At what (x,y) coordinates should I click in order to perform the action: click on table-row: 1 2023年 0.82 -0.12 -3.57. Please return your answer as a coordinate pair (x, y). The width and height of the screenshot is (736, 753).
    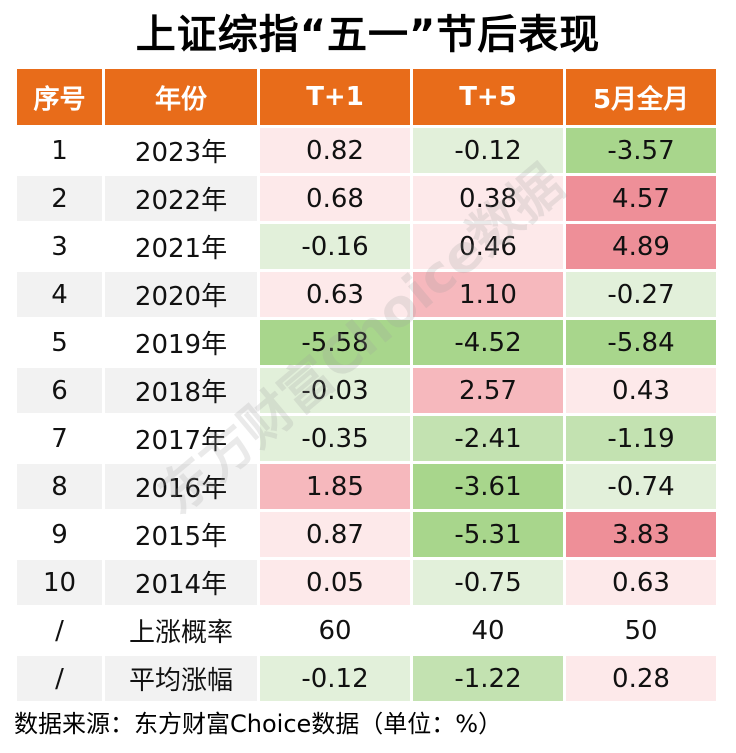
    Looking at the image, I should click on (366, 150).